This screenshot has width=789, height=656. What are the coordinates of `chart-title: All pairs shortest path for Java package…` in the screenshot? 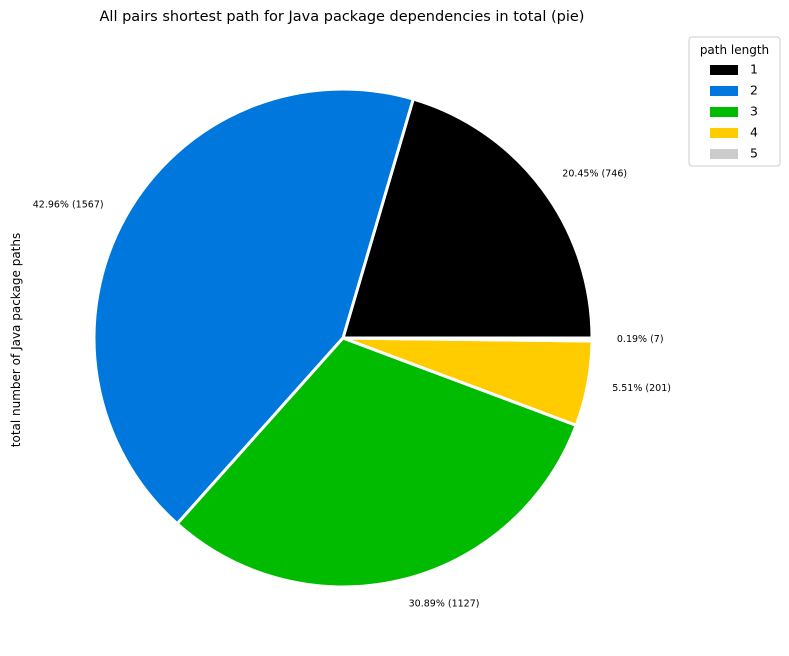 It's located at (342, 17).